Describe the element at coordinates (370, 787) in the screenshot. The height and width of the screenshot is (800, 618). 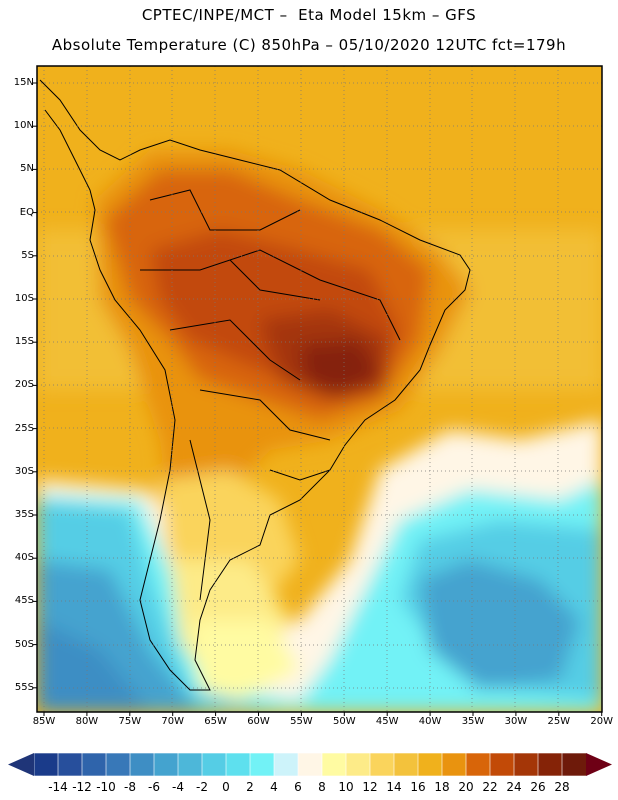
I see `colorbar-label: 12` at that location.